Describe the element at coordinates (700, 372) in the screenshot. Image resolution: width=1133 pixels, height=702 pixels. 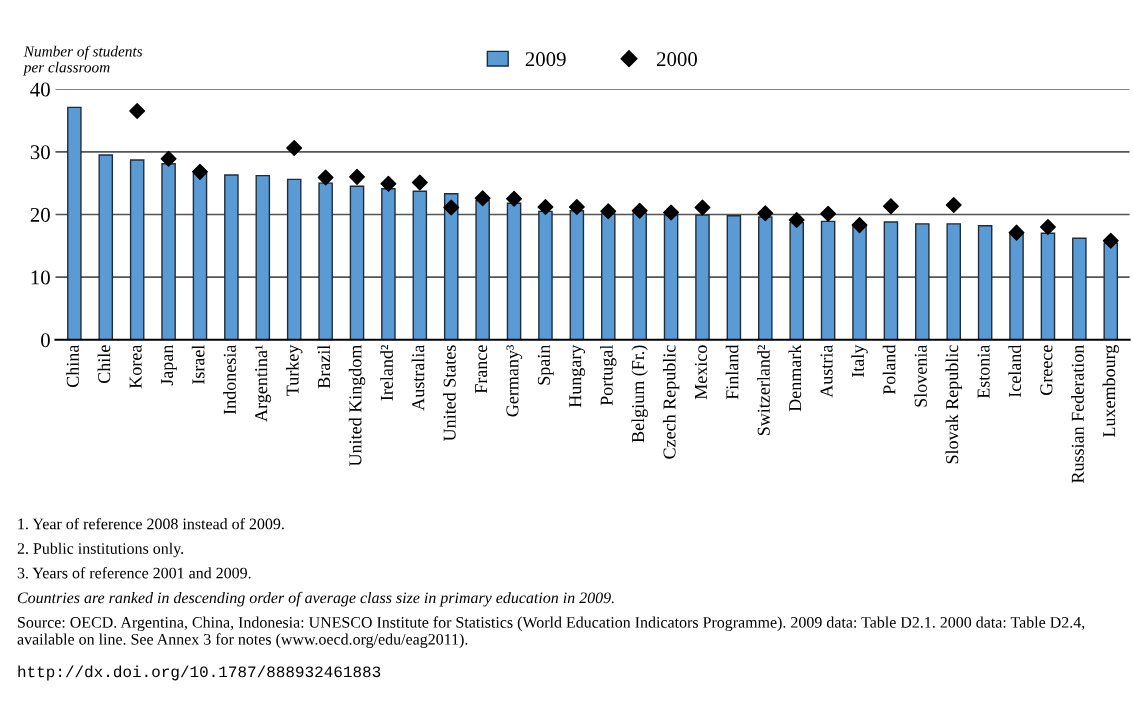
I see `x-tick-label: Mexico` at that location.